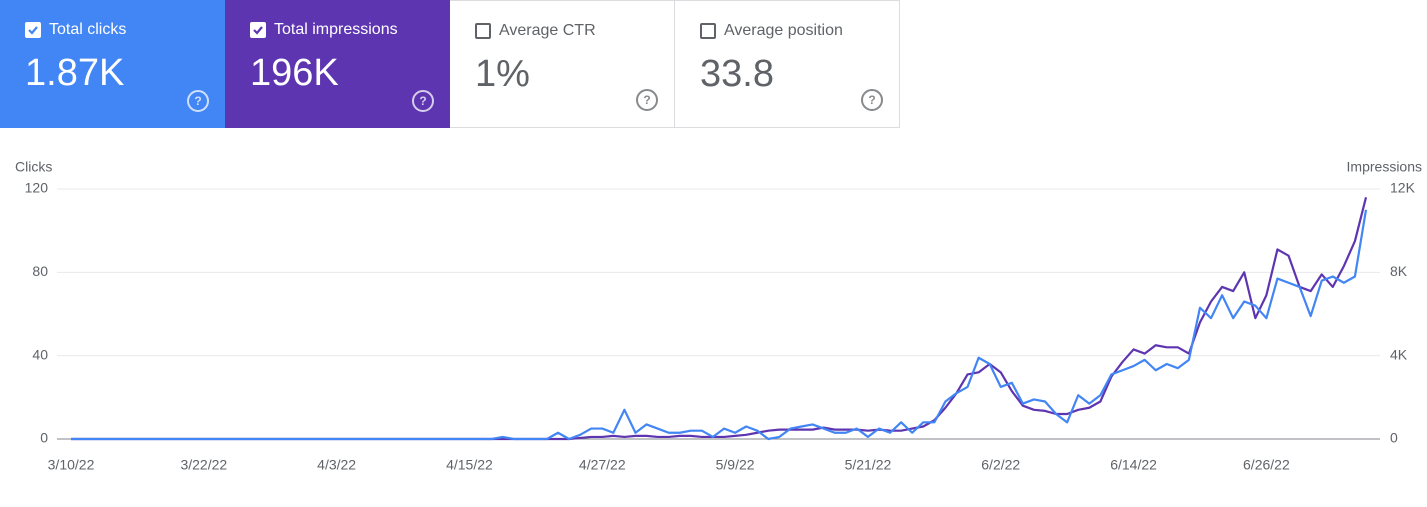 This screenshot has width=1427, height=507. Describe the element at coordinates (1133, 465) in the screenshot. I see `x-tick-label: 6/14/22` at that location.